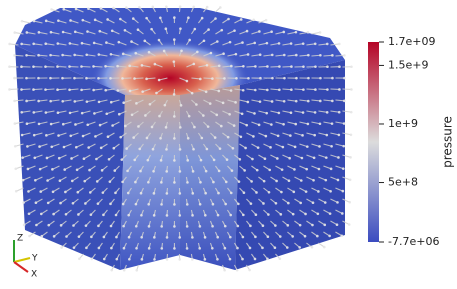 The height and width of the screenshot is (289, 457). I want to click on color-bar, so click(373, 142).